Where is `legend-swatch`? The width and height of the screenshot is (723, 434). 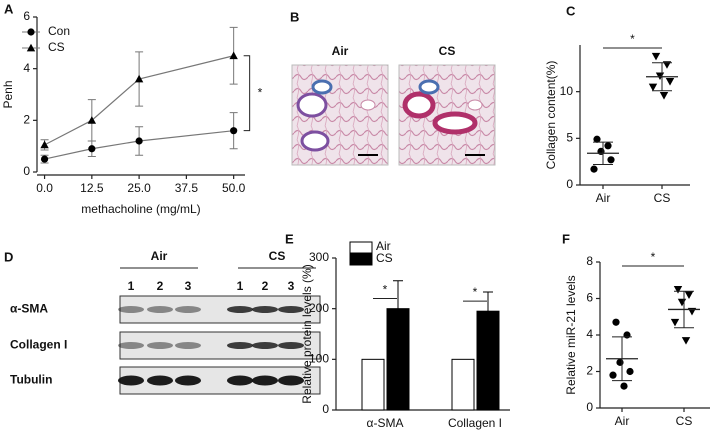
legend-swatch is located at coordinates (361, 259).